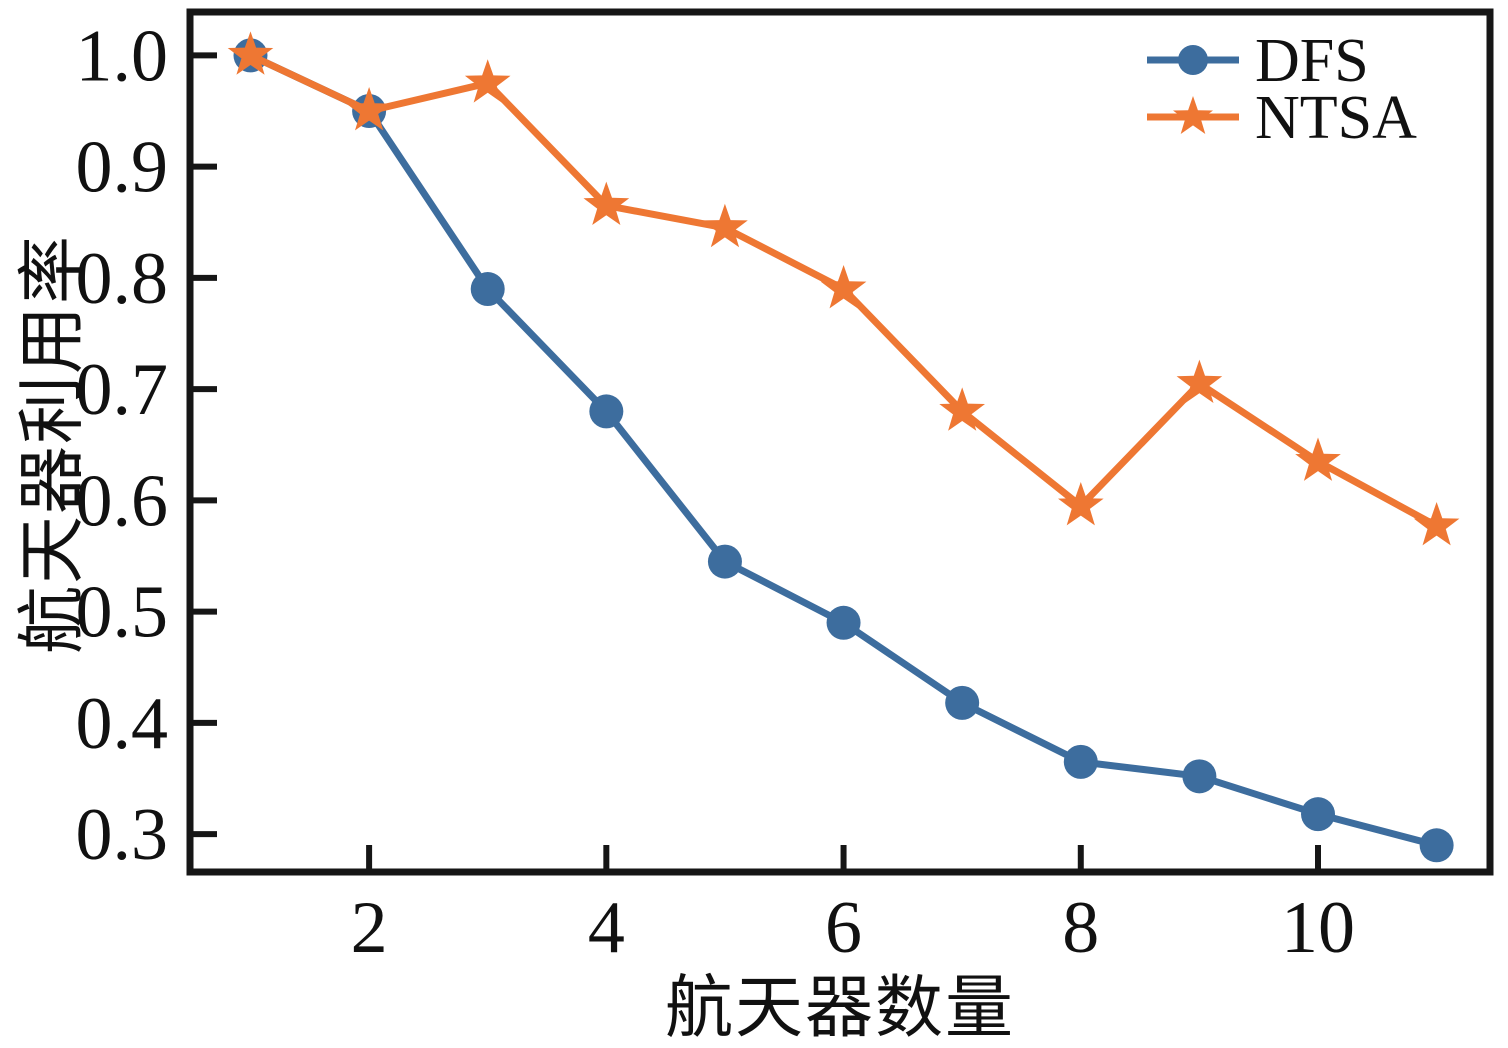 The image size is (1508, 1048). Describe the element at coordinates (1336, 117) in the screenshot. I see `legend-label-ntsa: NTSA` at that location.